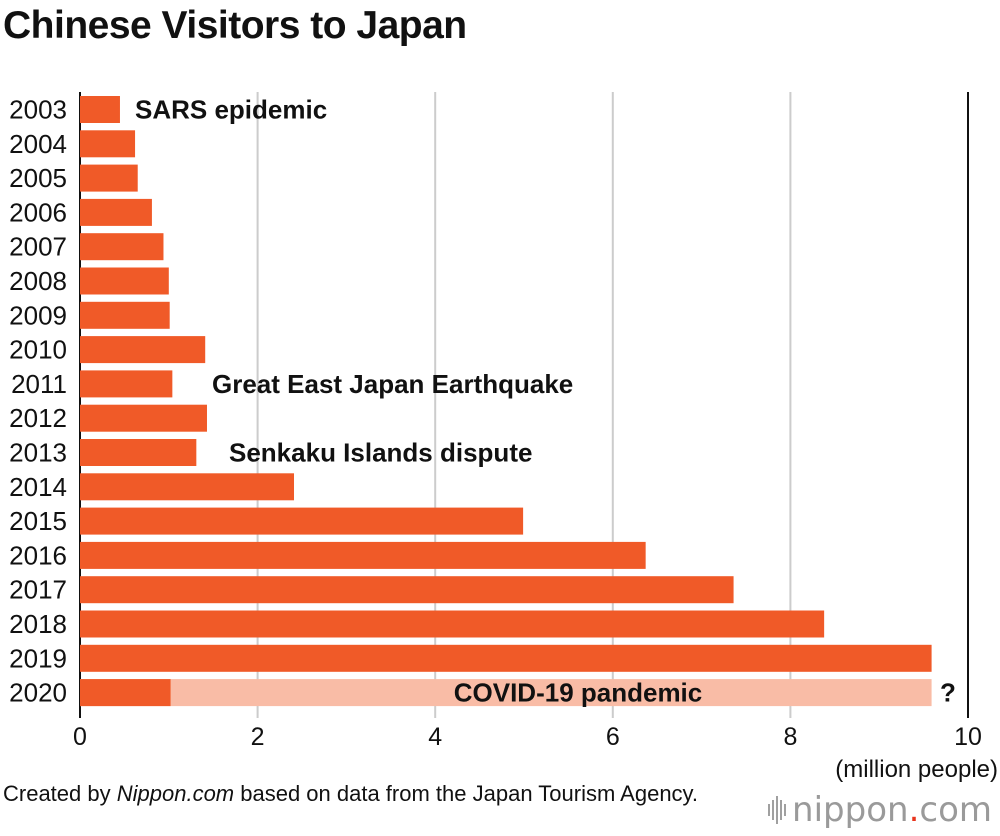 This screenshot has height=836, width=1000. Describe the element at coordinates (38, 350) in the screenshot. I see `year-label-2010: 2010` at that location.